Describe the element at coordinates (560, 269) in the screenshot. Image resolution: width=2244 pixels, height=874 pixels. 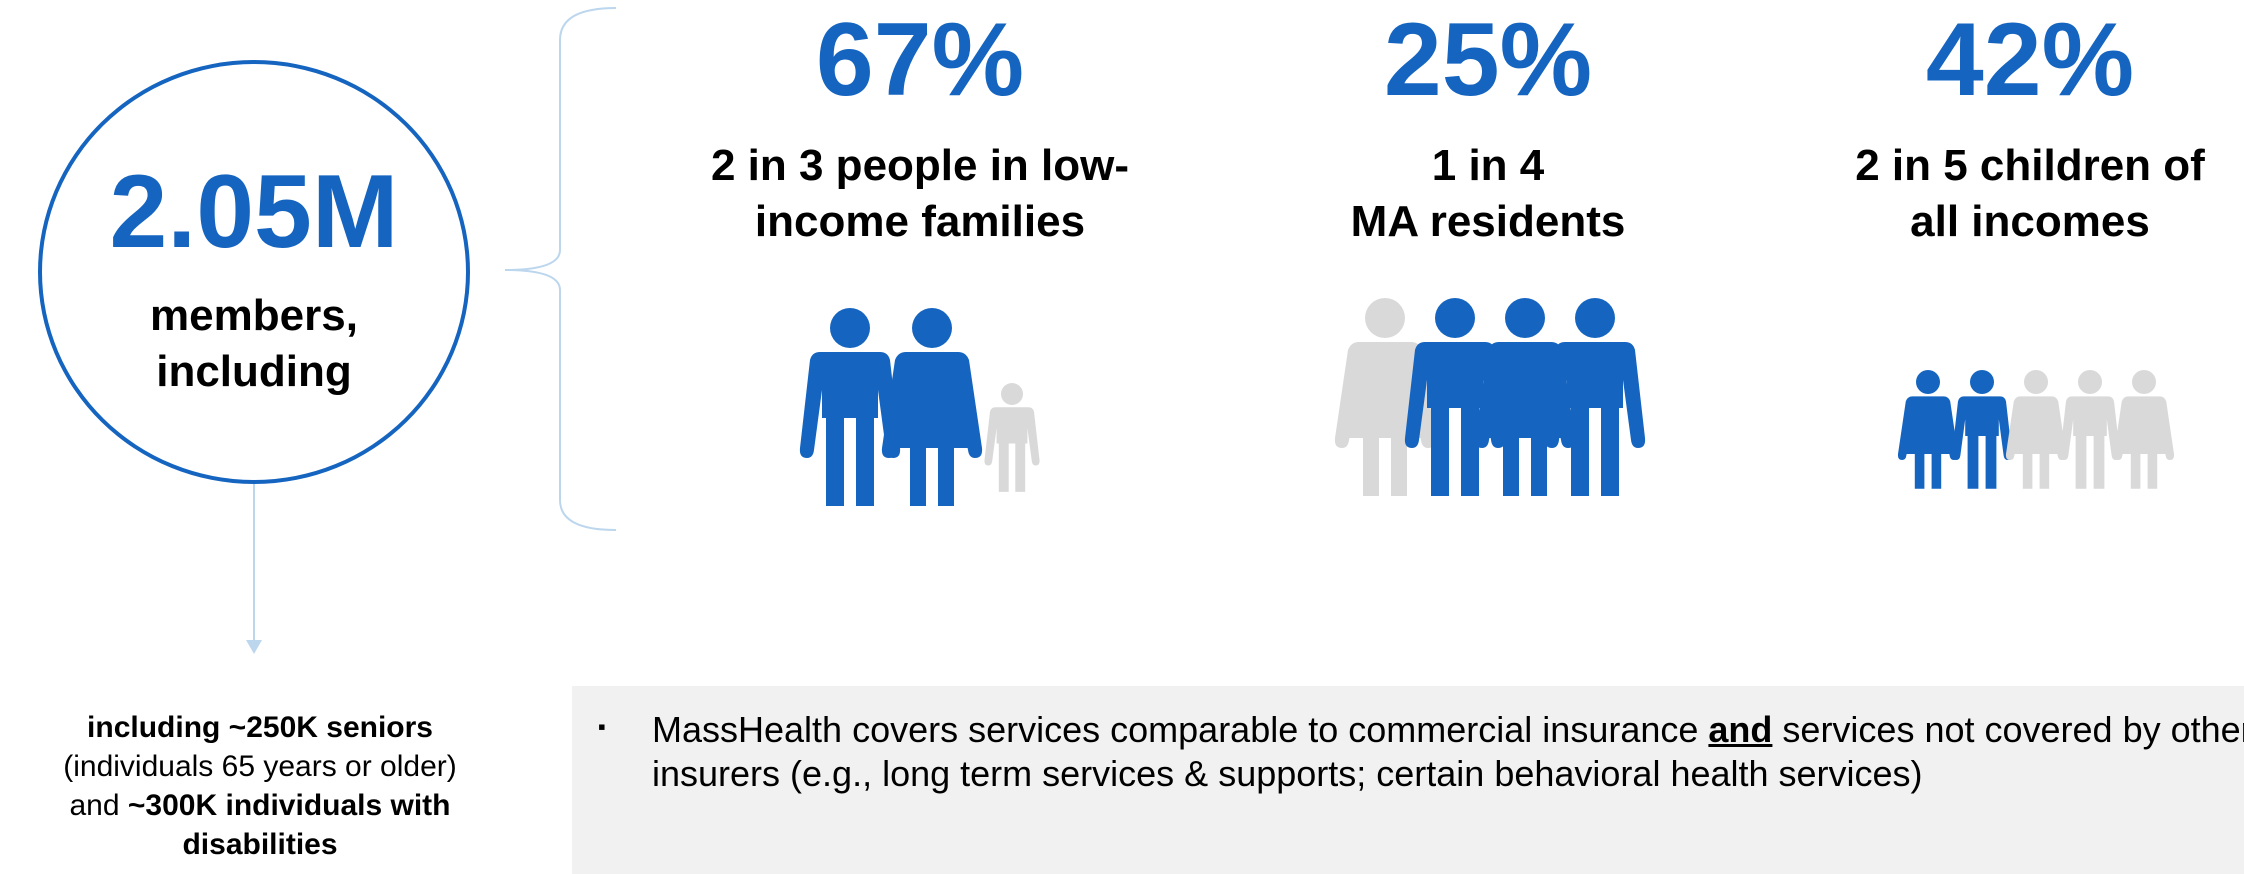
I see `bracket-line` at that location.